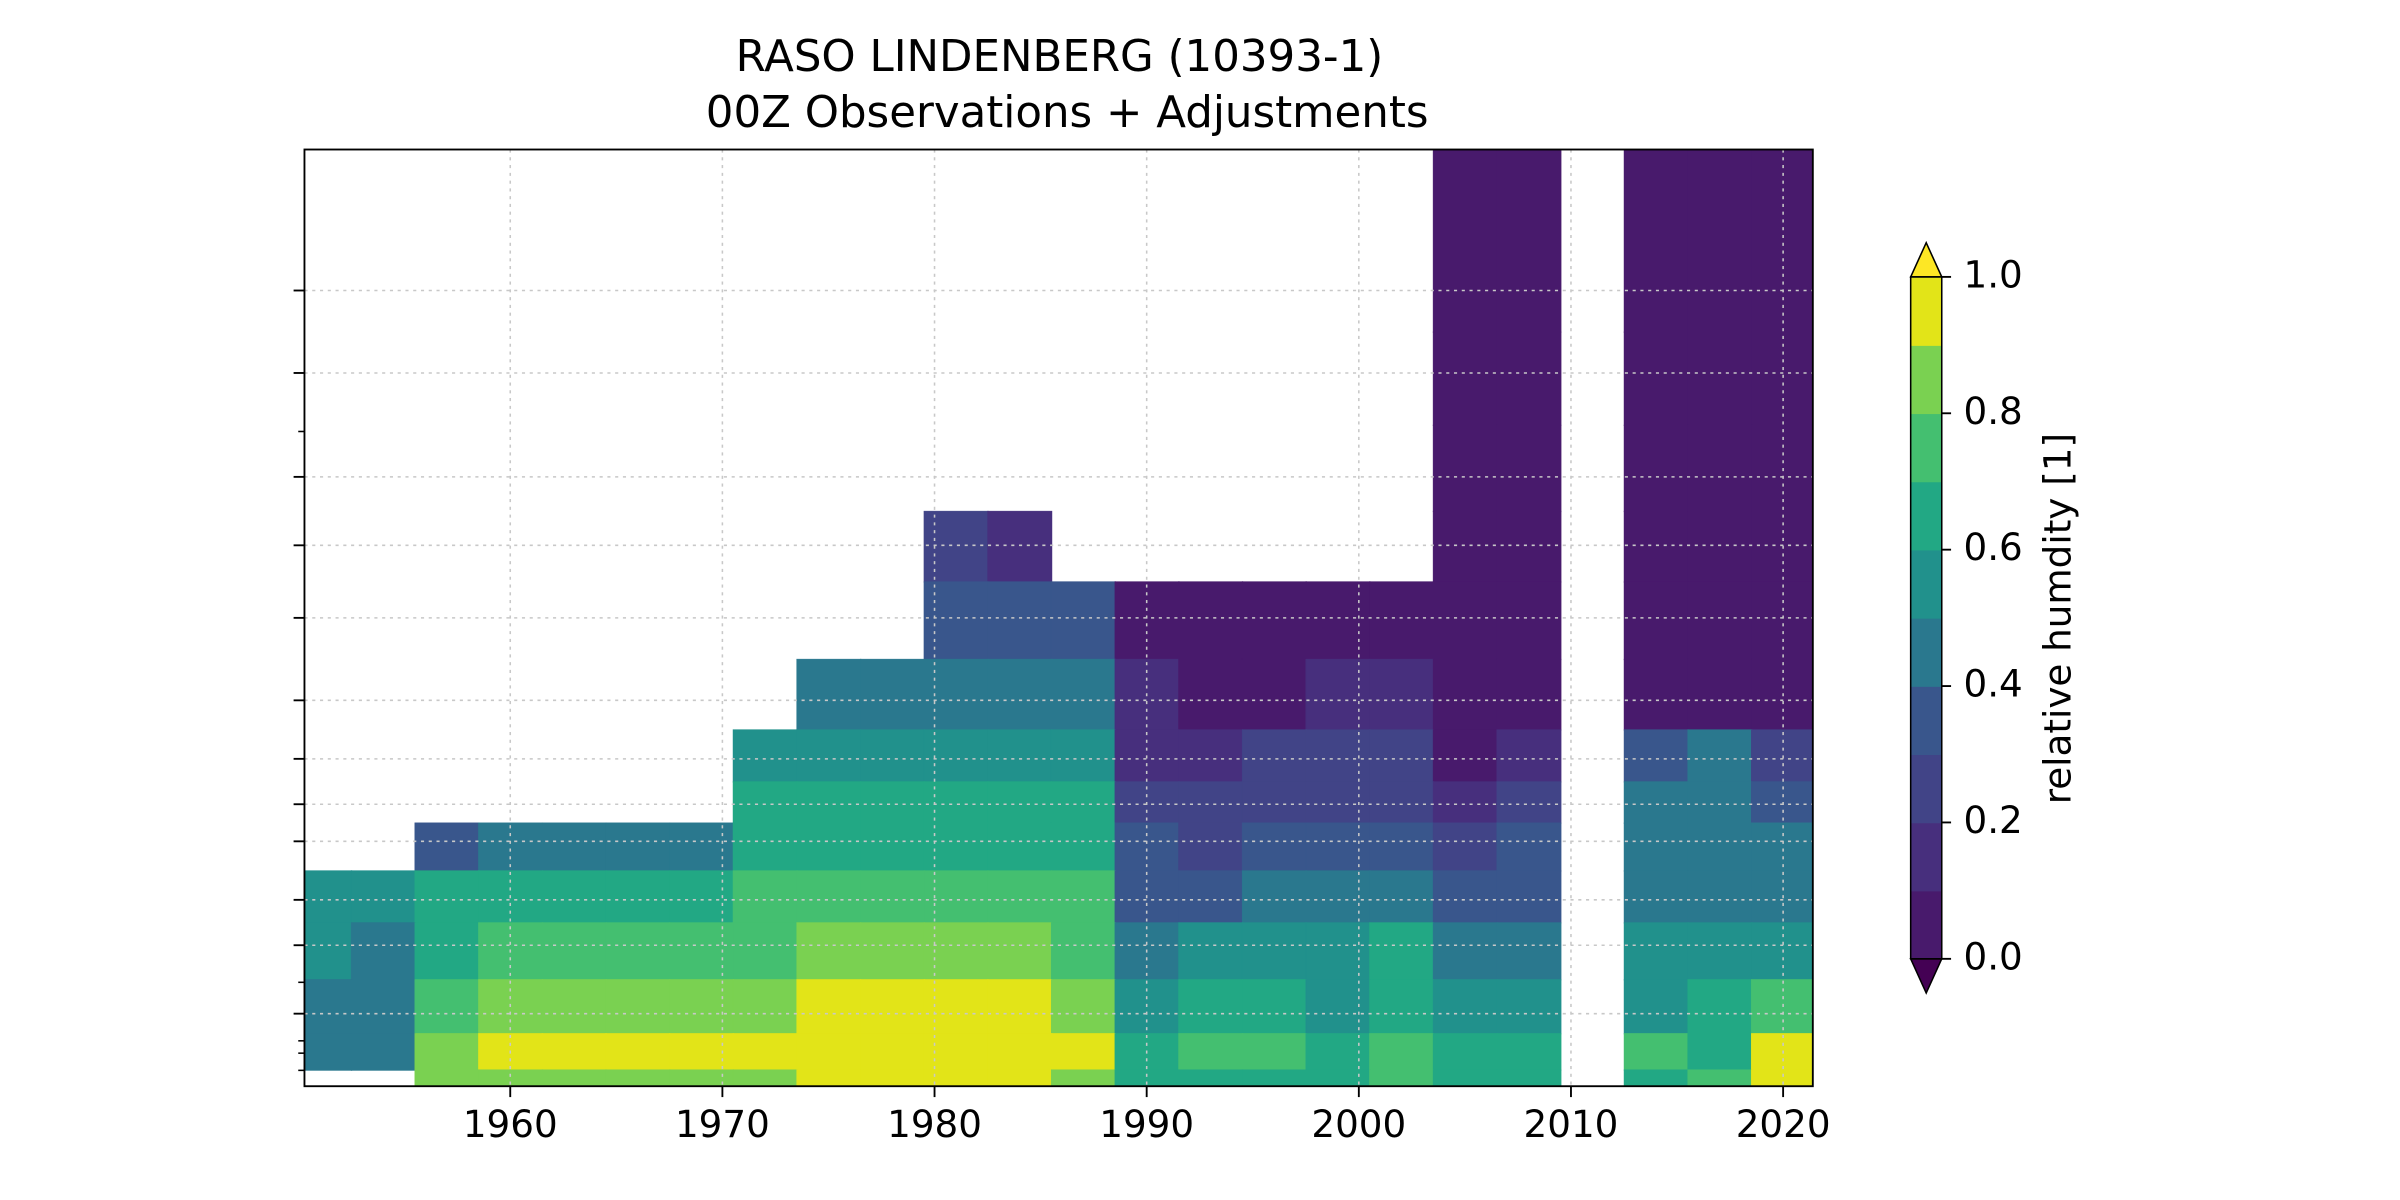 Image resolution: width=2400 pixels, height=1200 pixels. I want to click on x-tick-label: 2010, so click(1571, 1124).